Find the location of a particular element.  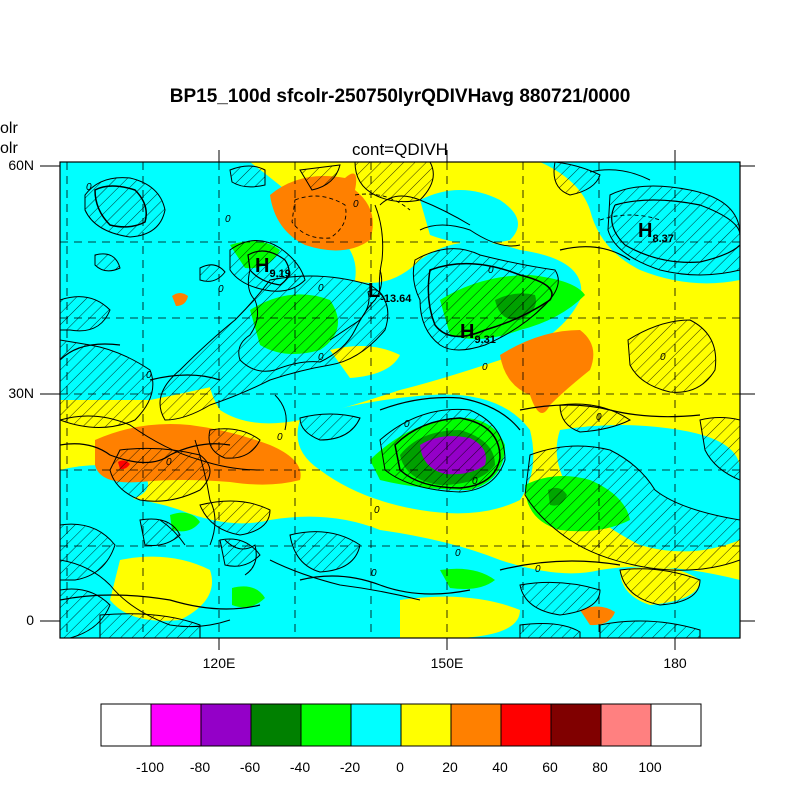

colorbar-tick-label: 20 is located at coordinates (450, 767).